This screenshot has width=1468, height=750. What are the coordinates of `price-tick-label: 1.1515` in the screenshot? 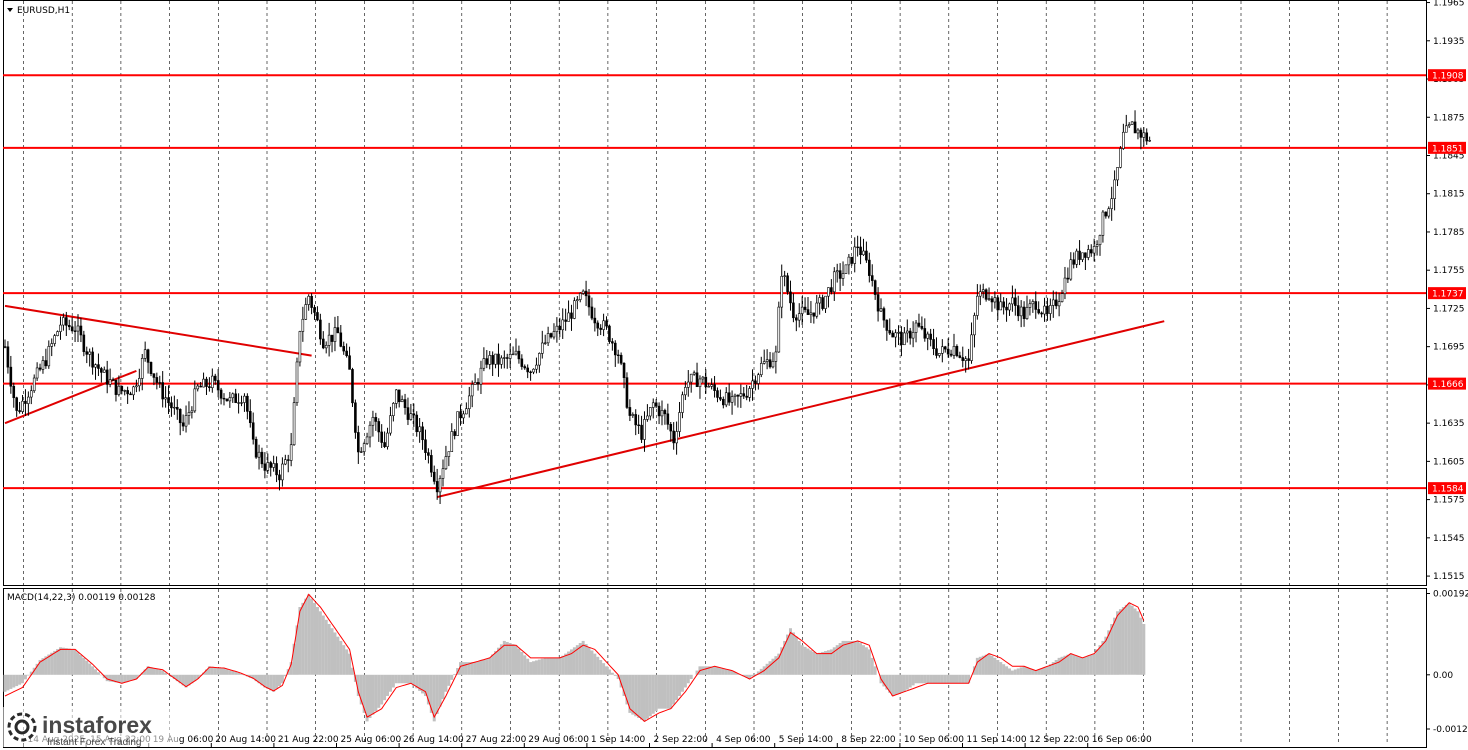 It's located at (1449, 577).